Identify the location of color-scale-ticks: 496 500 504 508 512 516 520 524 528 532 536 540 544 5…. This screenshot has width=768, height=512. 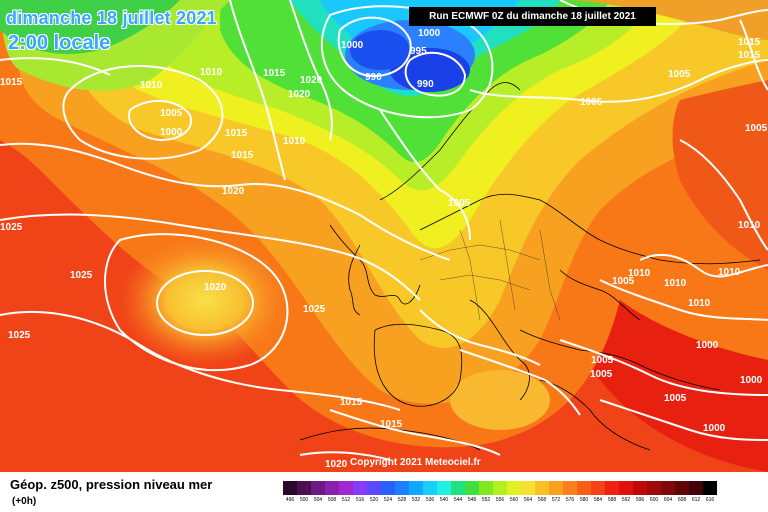
(500, 502).